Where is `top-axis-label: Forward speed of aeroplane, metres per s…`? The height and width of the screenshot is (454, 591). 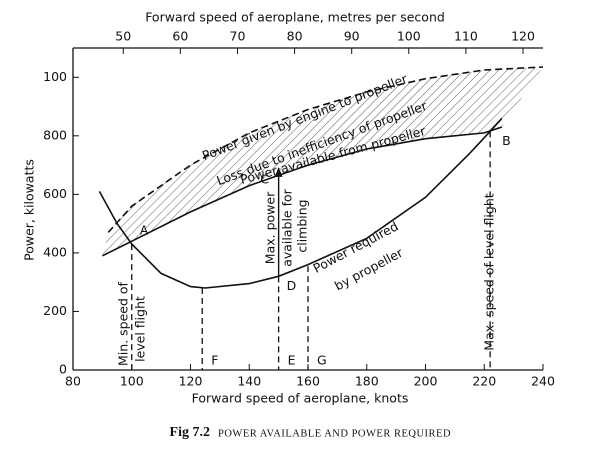 top-axis-label: Forward speed of aeroplane, metres per s… is located at coordinates (295, 17).